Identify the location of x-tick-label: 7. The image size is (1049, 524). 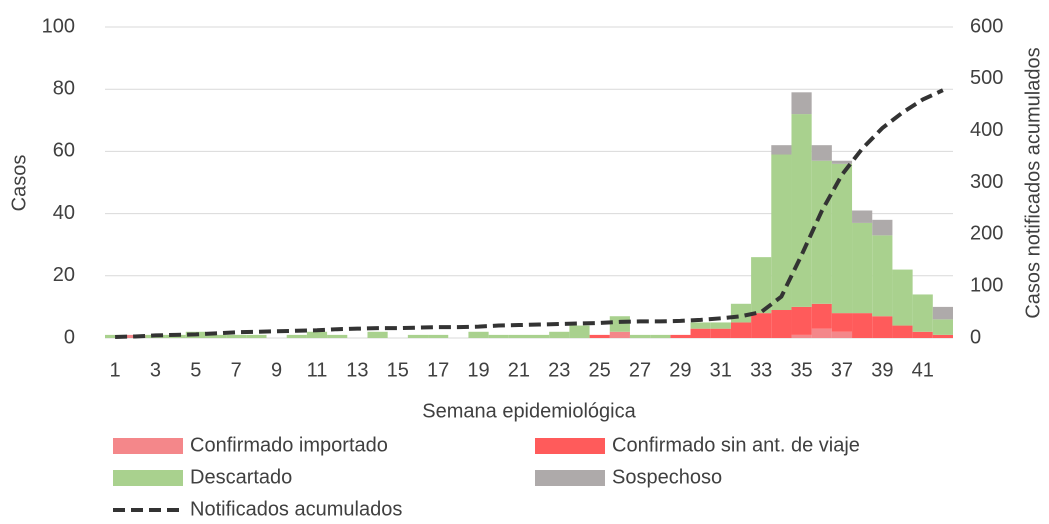
(236, 370).